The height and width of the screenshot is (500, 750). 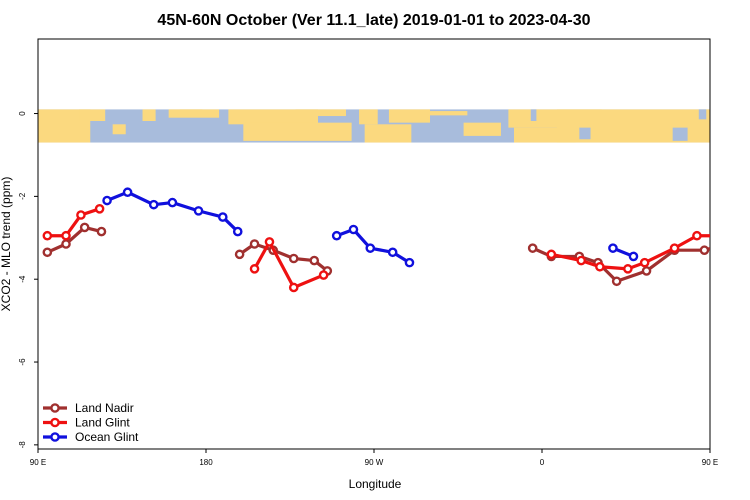 What do you see at coordinates (22, 279) in the screenshot?
I see `y-tick-label: -4` at bounding box center [22, 279].